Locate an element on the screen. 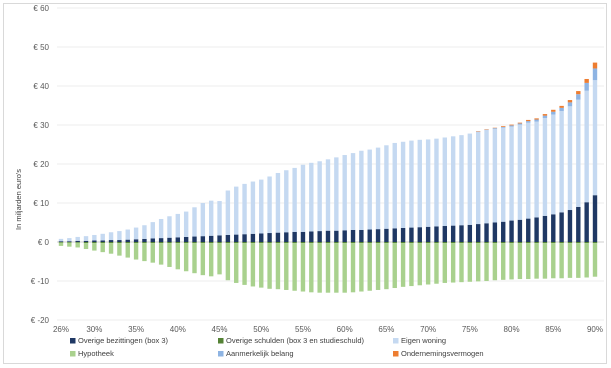  legend-label: Eigen woning is located at coordinates (423, 340).